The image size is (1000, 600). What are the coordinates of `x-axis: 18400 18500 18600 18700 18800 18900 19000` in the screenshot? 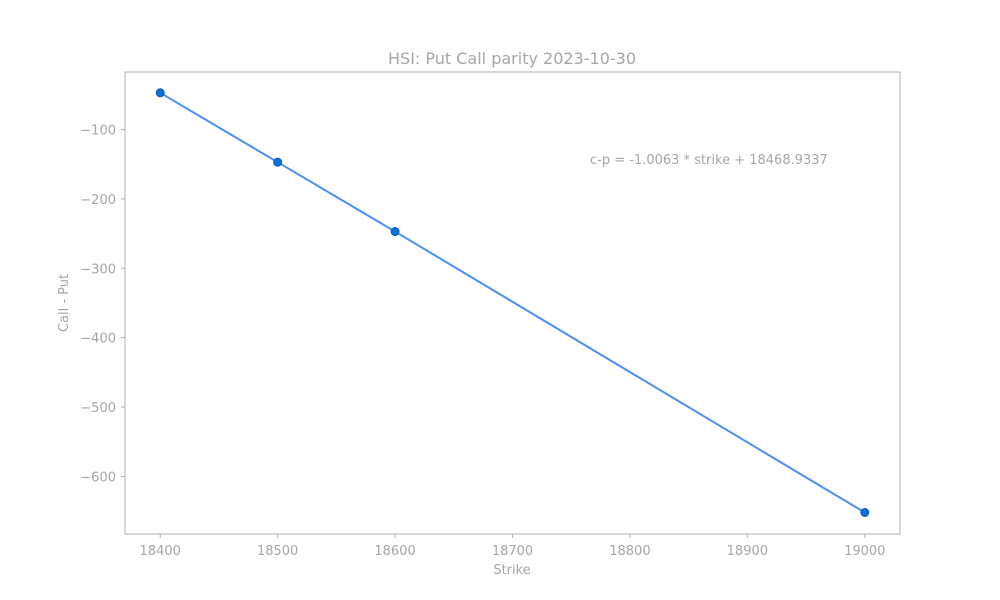 It's located at (512, 546).